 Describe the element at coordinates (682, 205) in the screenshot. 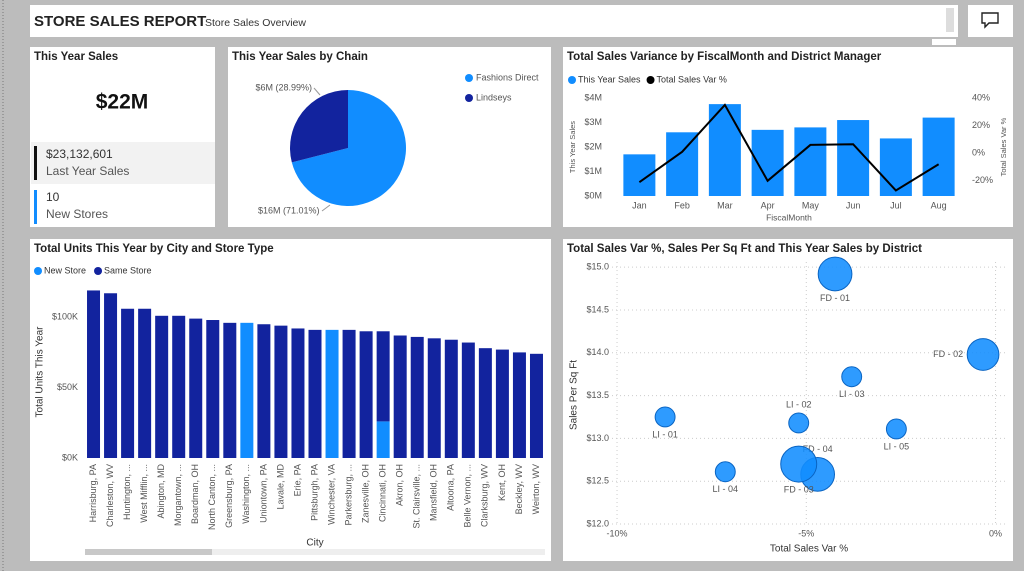

I see `x-tick-label: Feb` at that location.